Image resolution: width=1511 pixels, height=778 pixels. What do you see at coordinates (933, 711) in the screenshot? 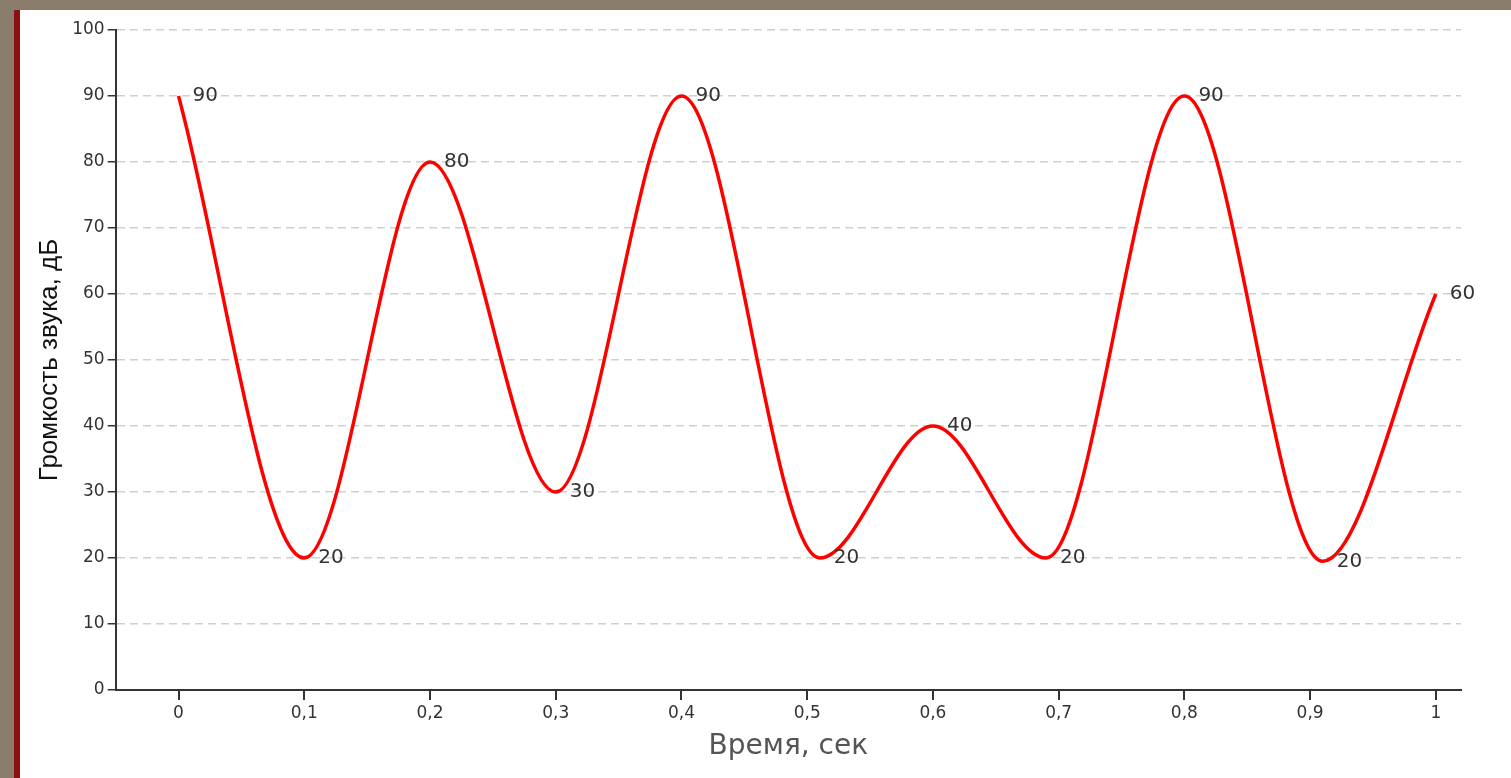
I see `x-tick-label: 0,6` at bounding box center [933, 711].